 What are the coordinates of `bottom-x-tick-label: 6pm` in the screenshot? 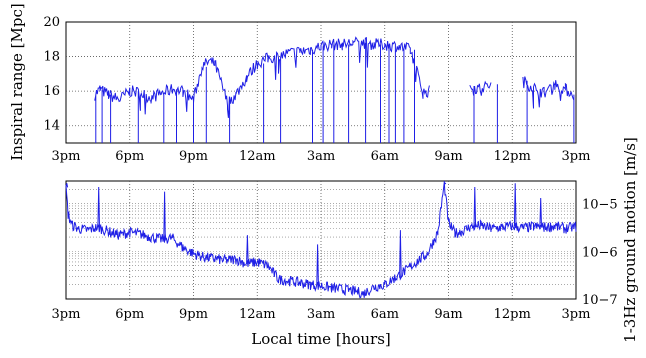 It's located at (129, 314).